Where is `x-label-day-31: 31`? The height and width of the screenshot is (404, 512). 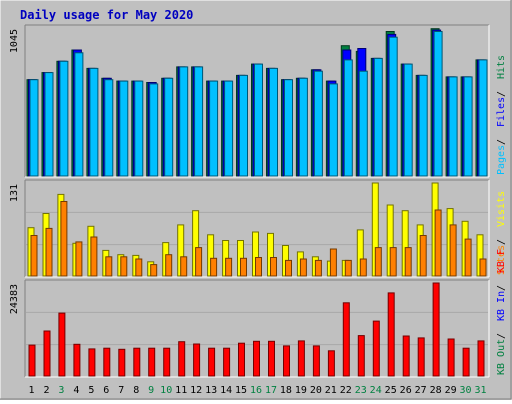 x-label-day-31: 31 is located at coordinates (480, 390).